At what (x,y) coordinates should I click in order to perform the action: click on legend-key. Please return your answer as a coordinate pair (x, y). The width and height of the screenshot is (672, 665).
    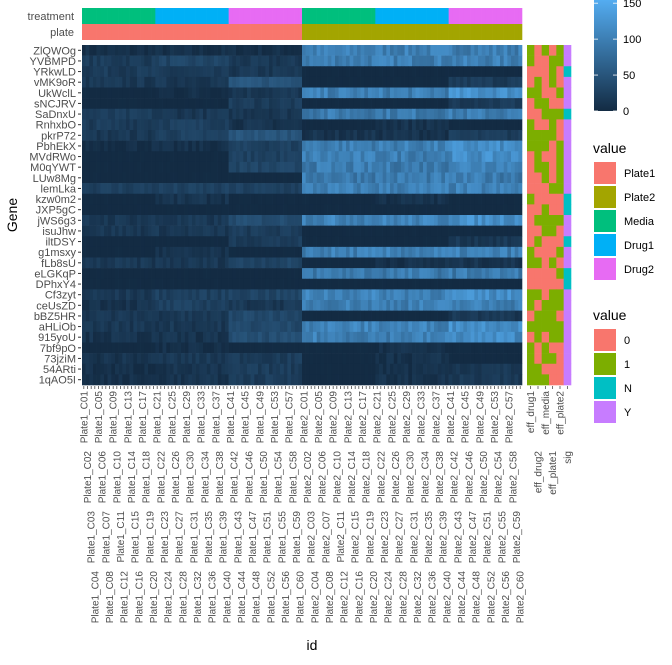
    Looking at the image, I should click on (605, 221).